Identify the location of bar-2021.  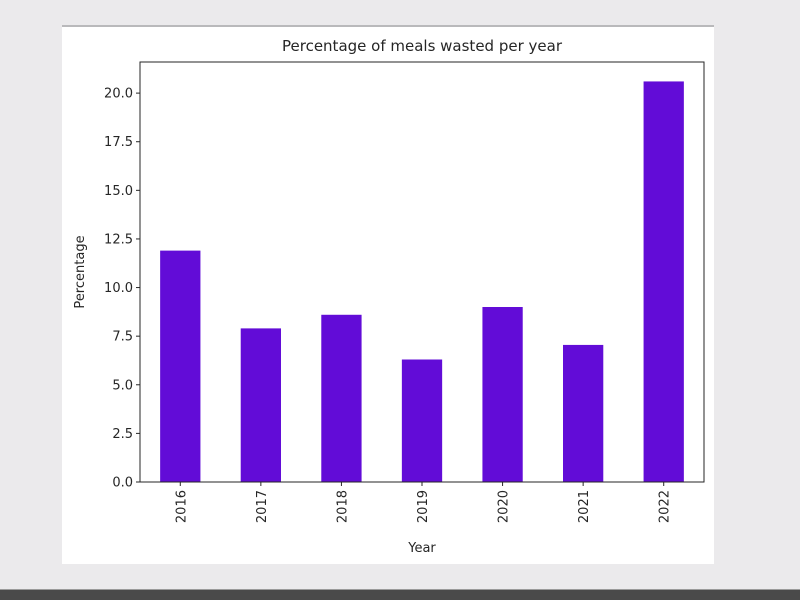
(583, 413).